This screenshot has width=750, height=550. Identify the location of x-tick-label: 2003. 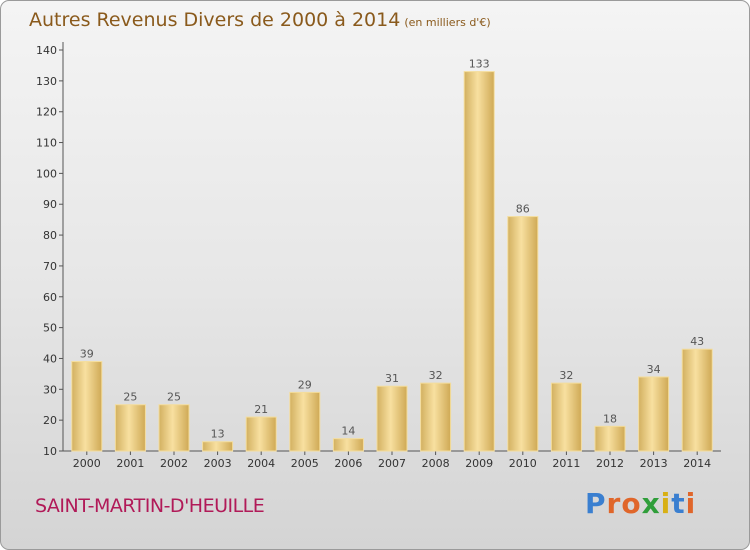
(218, 463).